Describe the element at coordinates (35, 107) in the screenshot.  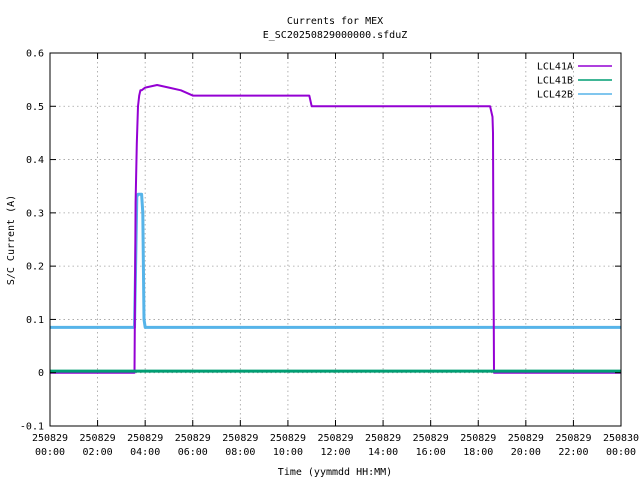
I see `y-tick-label: 0.5` at that location.